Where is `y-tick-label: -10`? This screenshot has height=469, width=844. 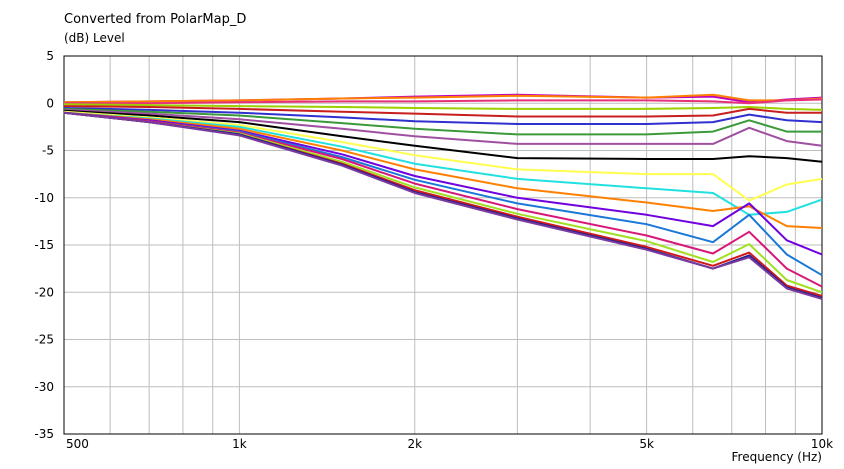
y-tick-label: -10 is located at coordinates (44, 198).